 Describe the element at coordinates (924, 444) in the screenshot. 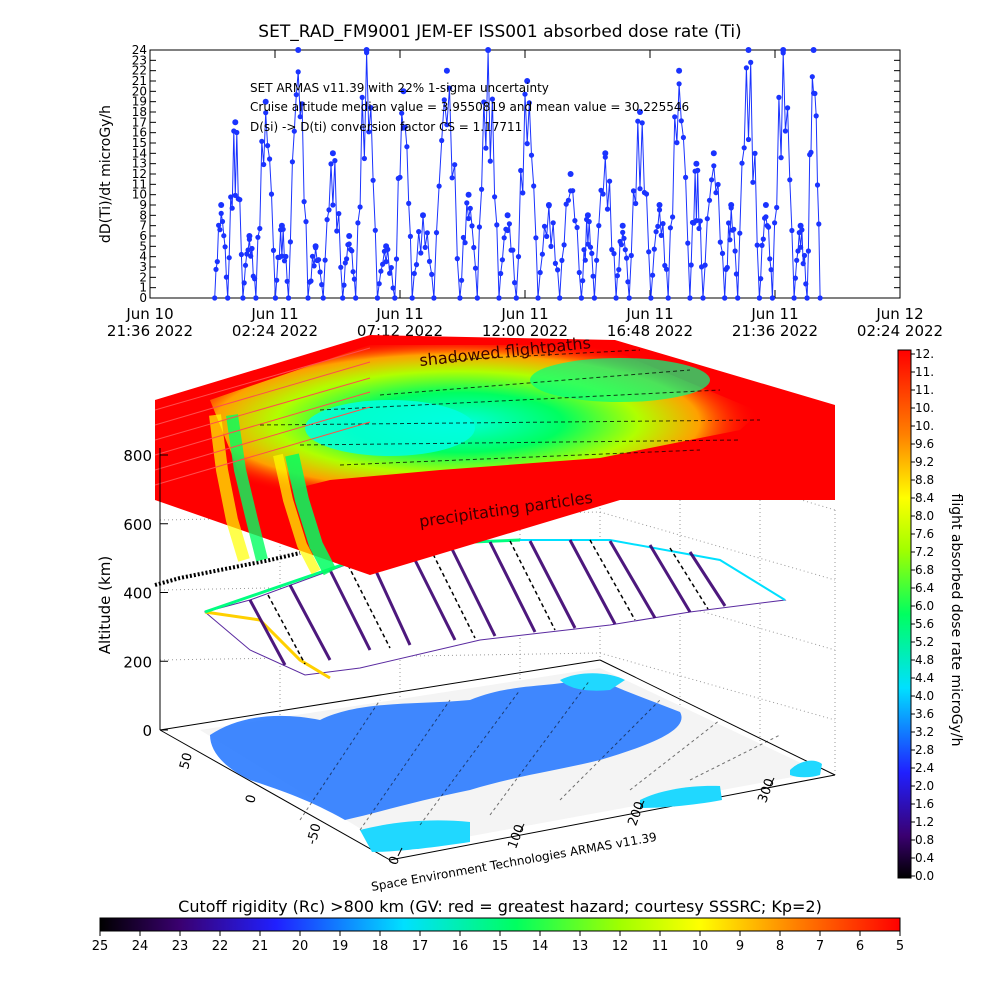

I see `dose-colorbar-tick-label: 9.6` at that location.